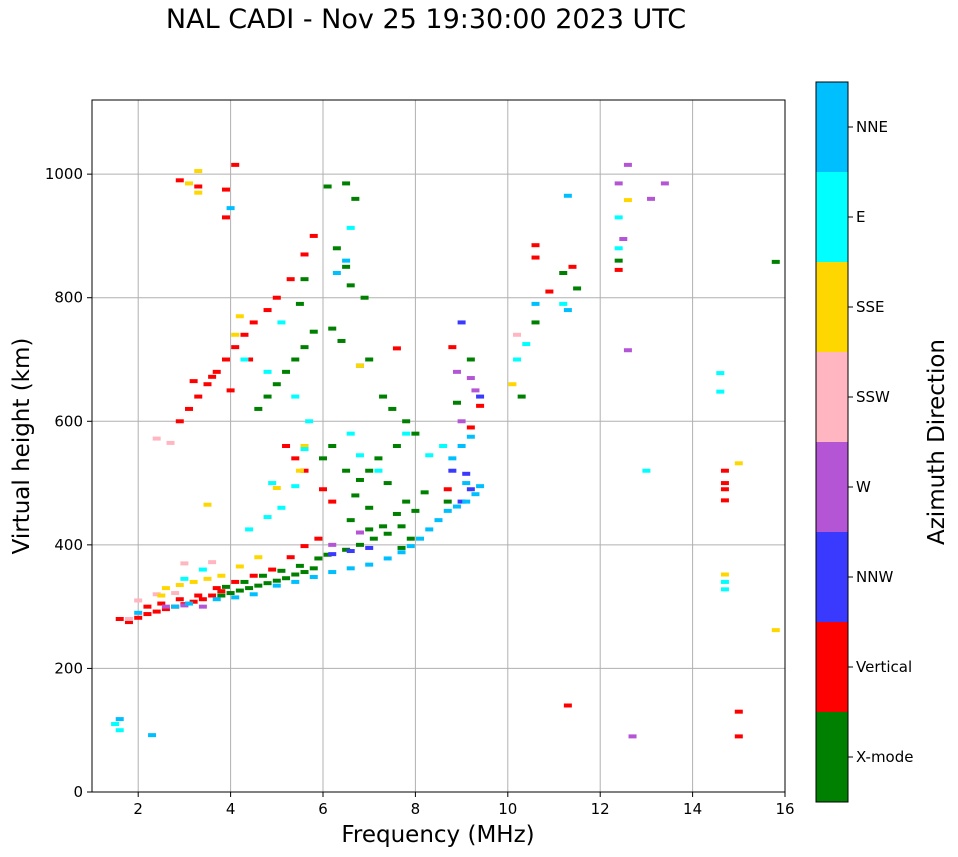 Image resolution: width=958 pixels, height=857 pixels. Describe the element at coordinates (22, 446) in the screenshot. I see `y-axis-label: Virtual height (km)` at that location.